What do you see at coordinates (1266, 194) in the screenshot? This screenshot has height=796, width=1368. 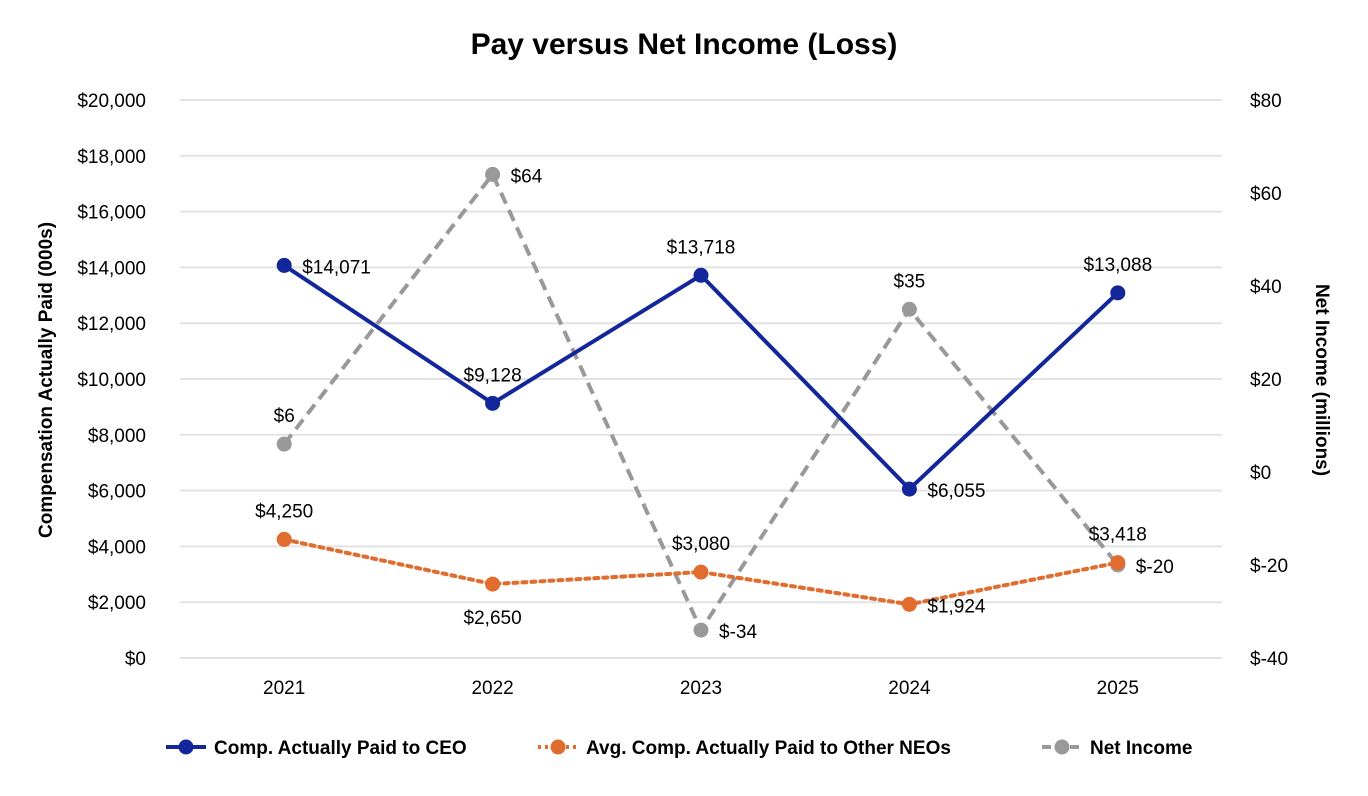 I see `right-tick-label: $60` at bounding box center [1266, 194].